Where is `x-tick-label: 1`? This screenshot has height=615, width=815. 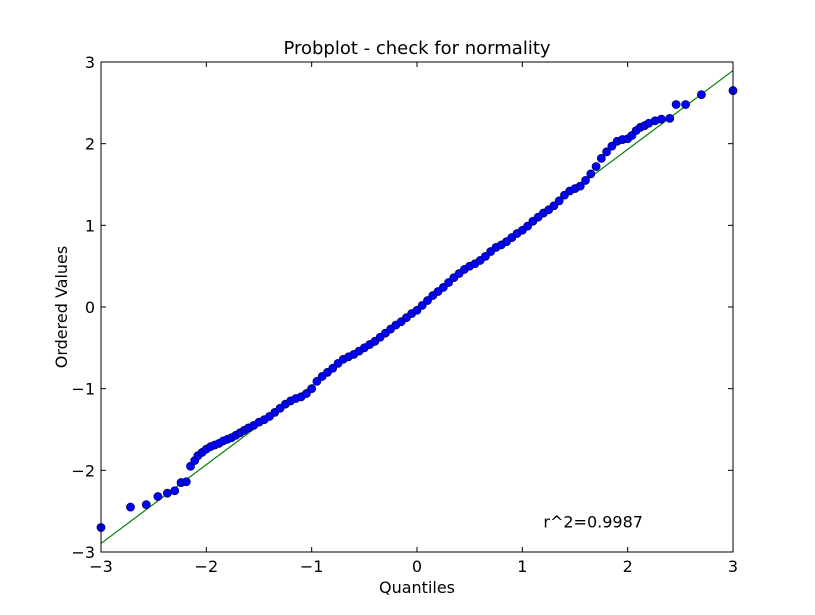
x-tick-label: 1 is located at coordinates (522, 566).